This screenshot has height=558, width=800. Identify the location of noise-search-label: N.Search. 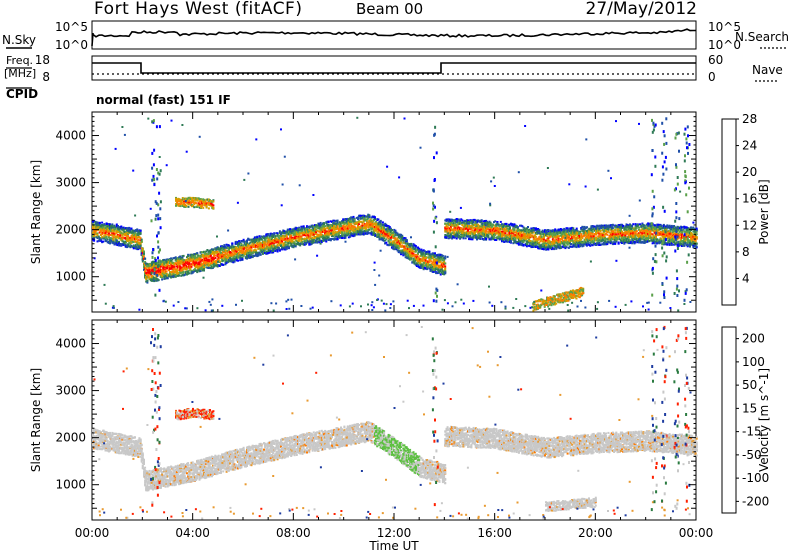
(762, 37).